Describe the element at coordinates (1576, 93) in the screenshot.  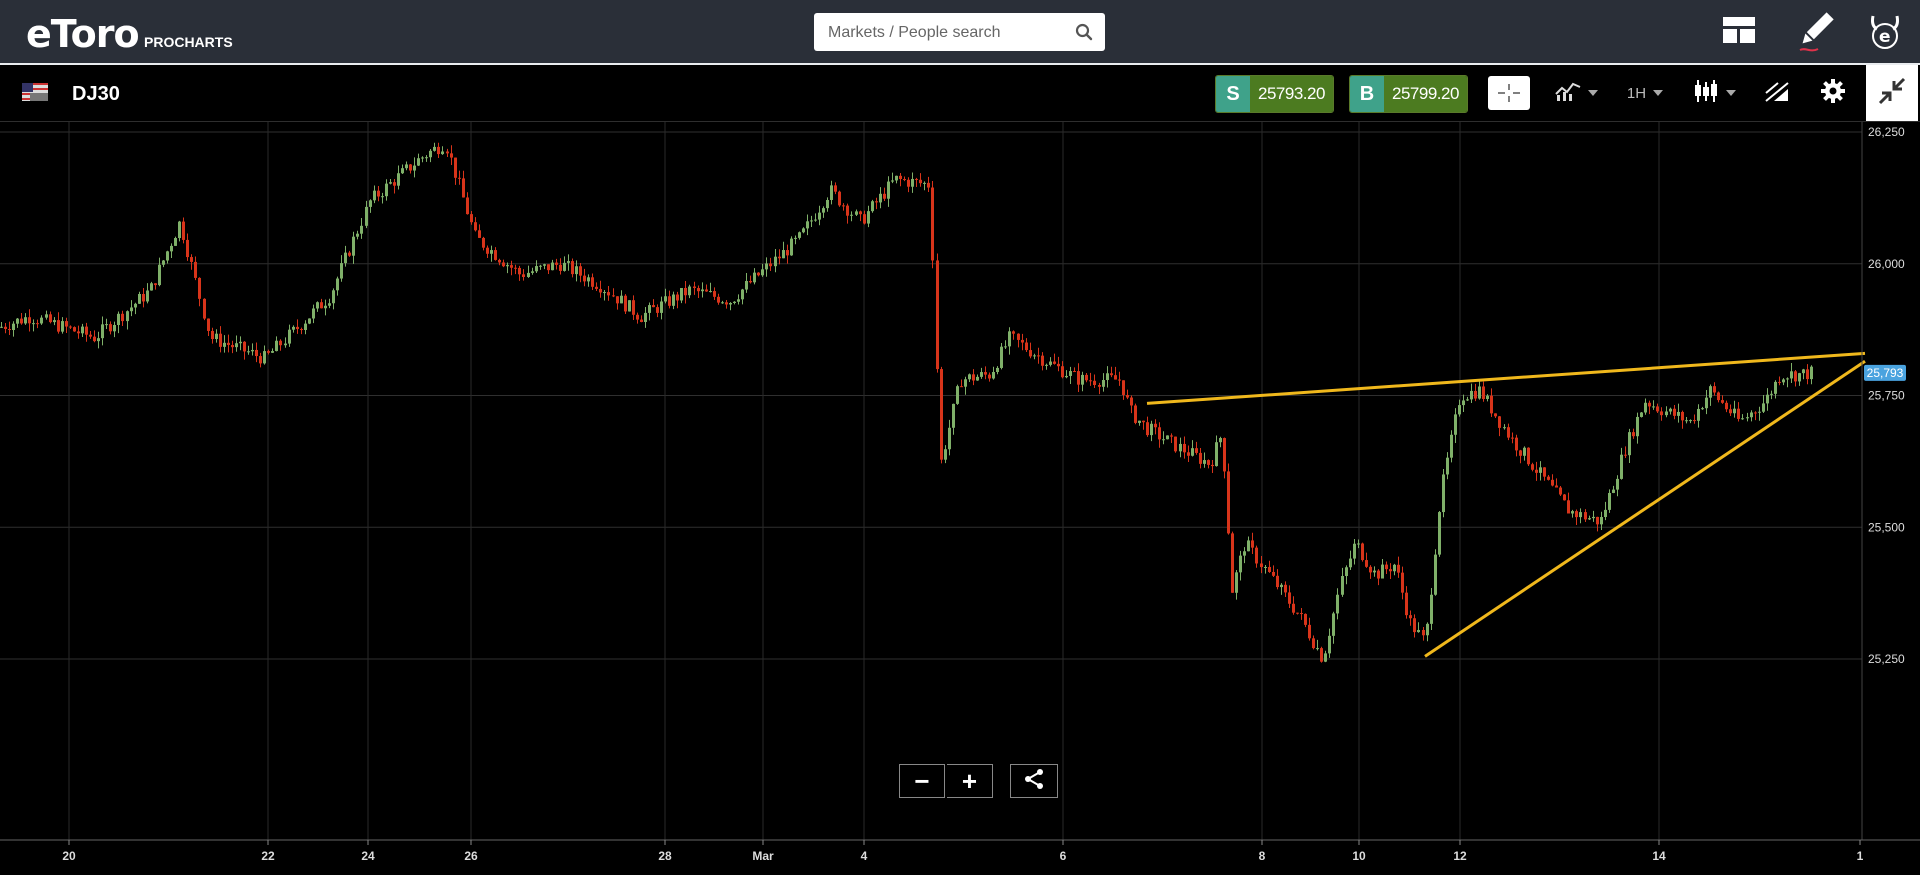
I see `indicators-button` at that location.